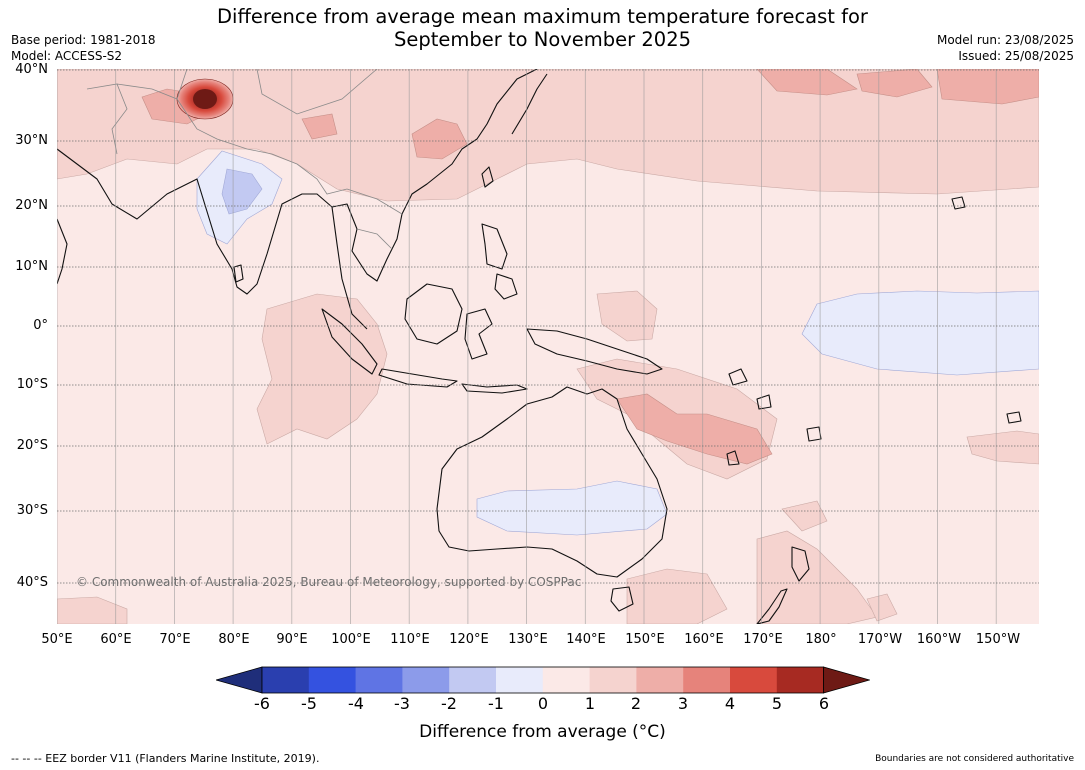 The image size is (1085, 770). I want to click on anomaly-hotspot, so click(205, 99).